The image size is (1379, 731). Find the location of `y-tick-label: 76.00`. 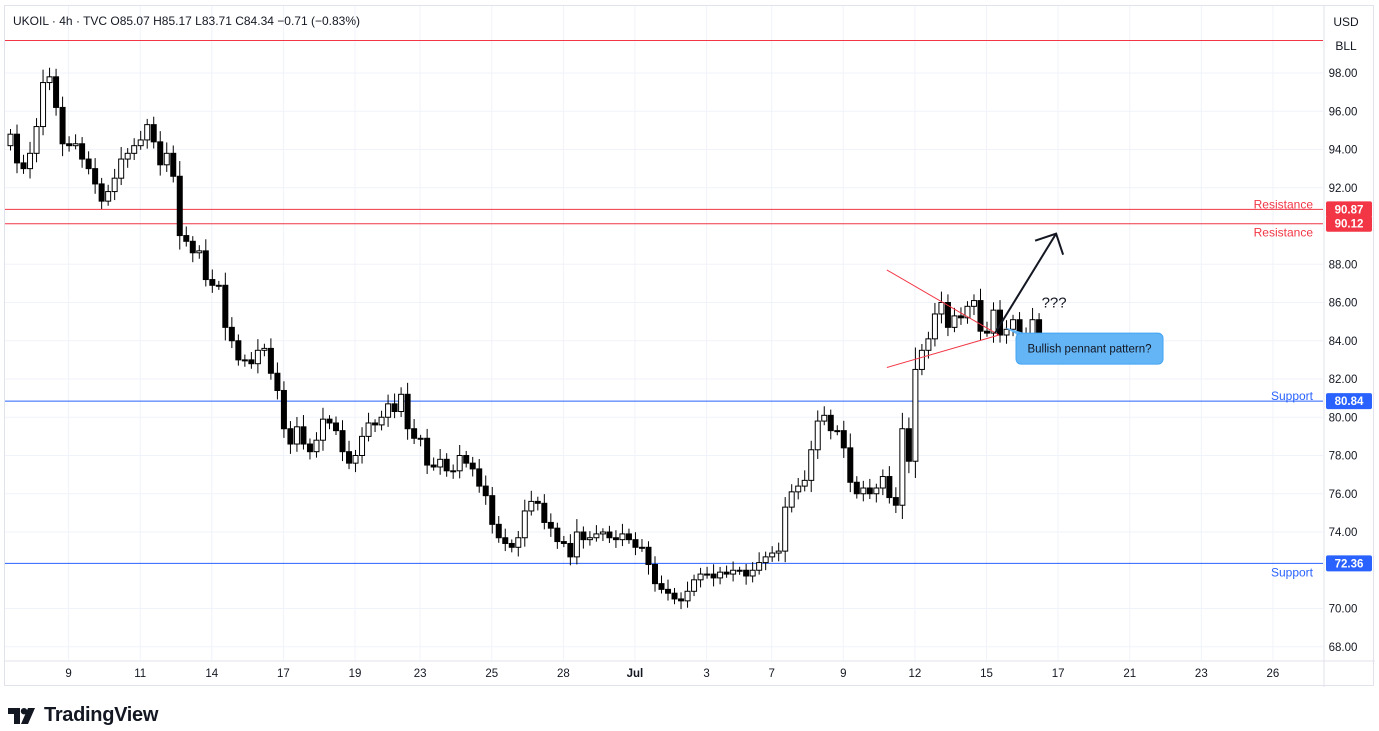

y-tick-label: 76.00 is located at coordinates (1343, 495).